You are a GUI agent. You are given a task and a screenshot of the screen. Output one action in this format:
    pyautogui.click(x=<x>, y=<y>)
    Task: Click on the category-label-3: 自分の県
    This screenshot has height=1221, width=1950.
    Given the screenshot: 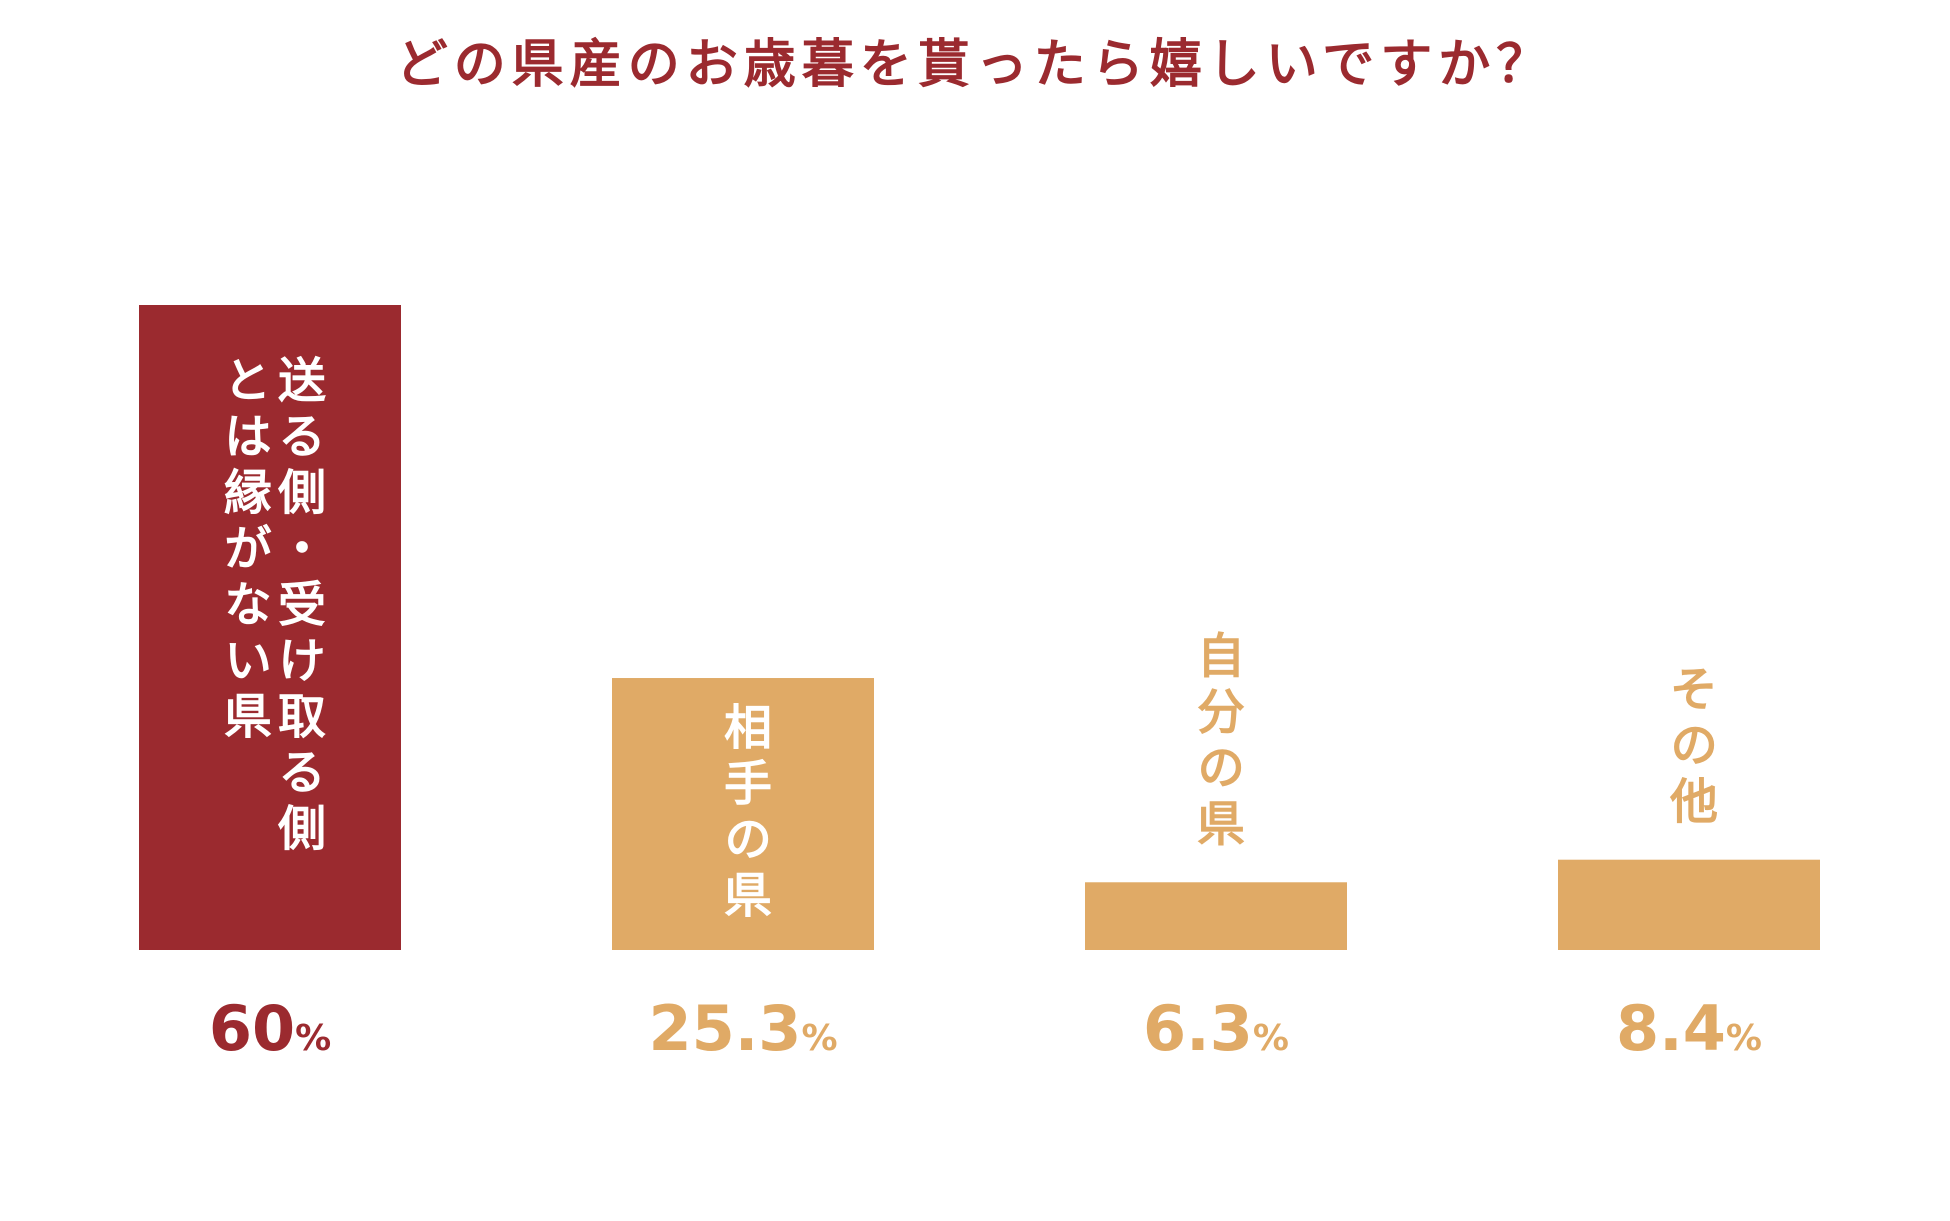 What is the action you would take?
    pyautogui.click(x=1216, y=742)
    